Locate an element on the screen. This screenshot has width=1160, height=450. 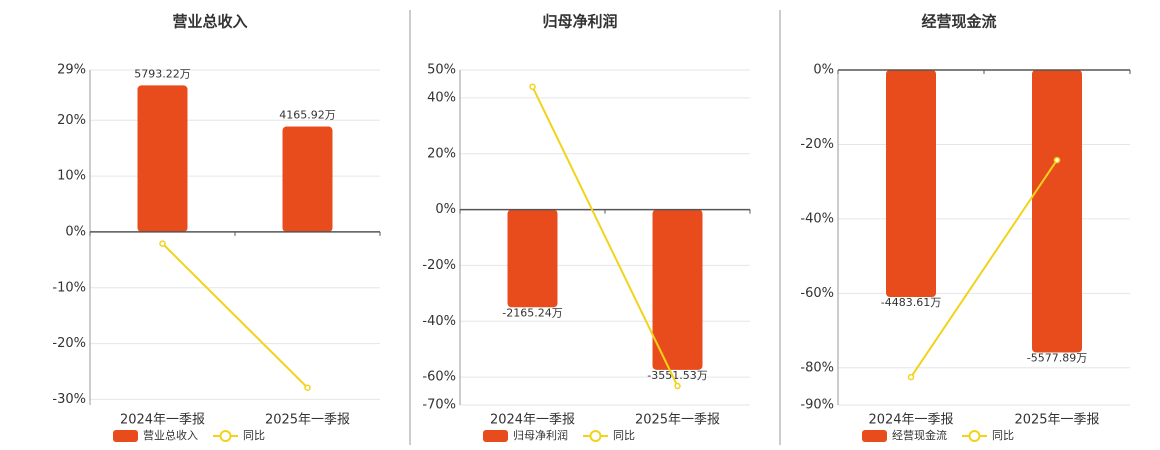
chart-title: 归母净利润 is located at coordinates (579, 22).